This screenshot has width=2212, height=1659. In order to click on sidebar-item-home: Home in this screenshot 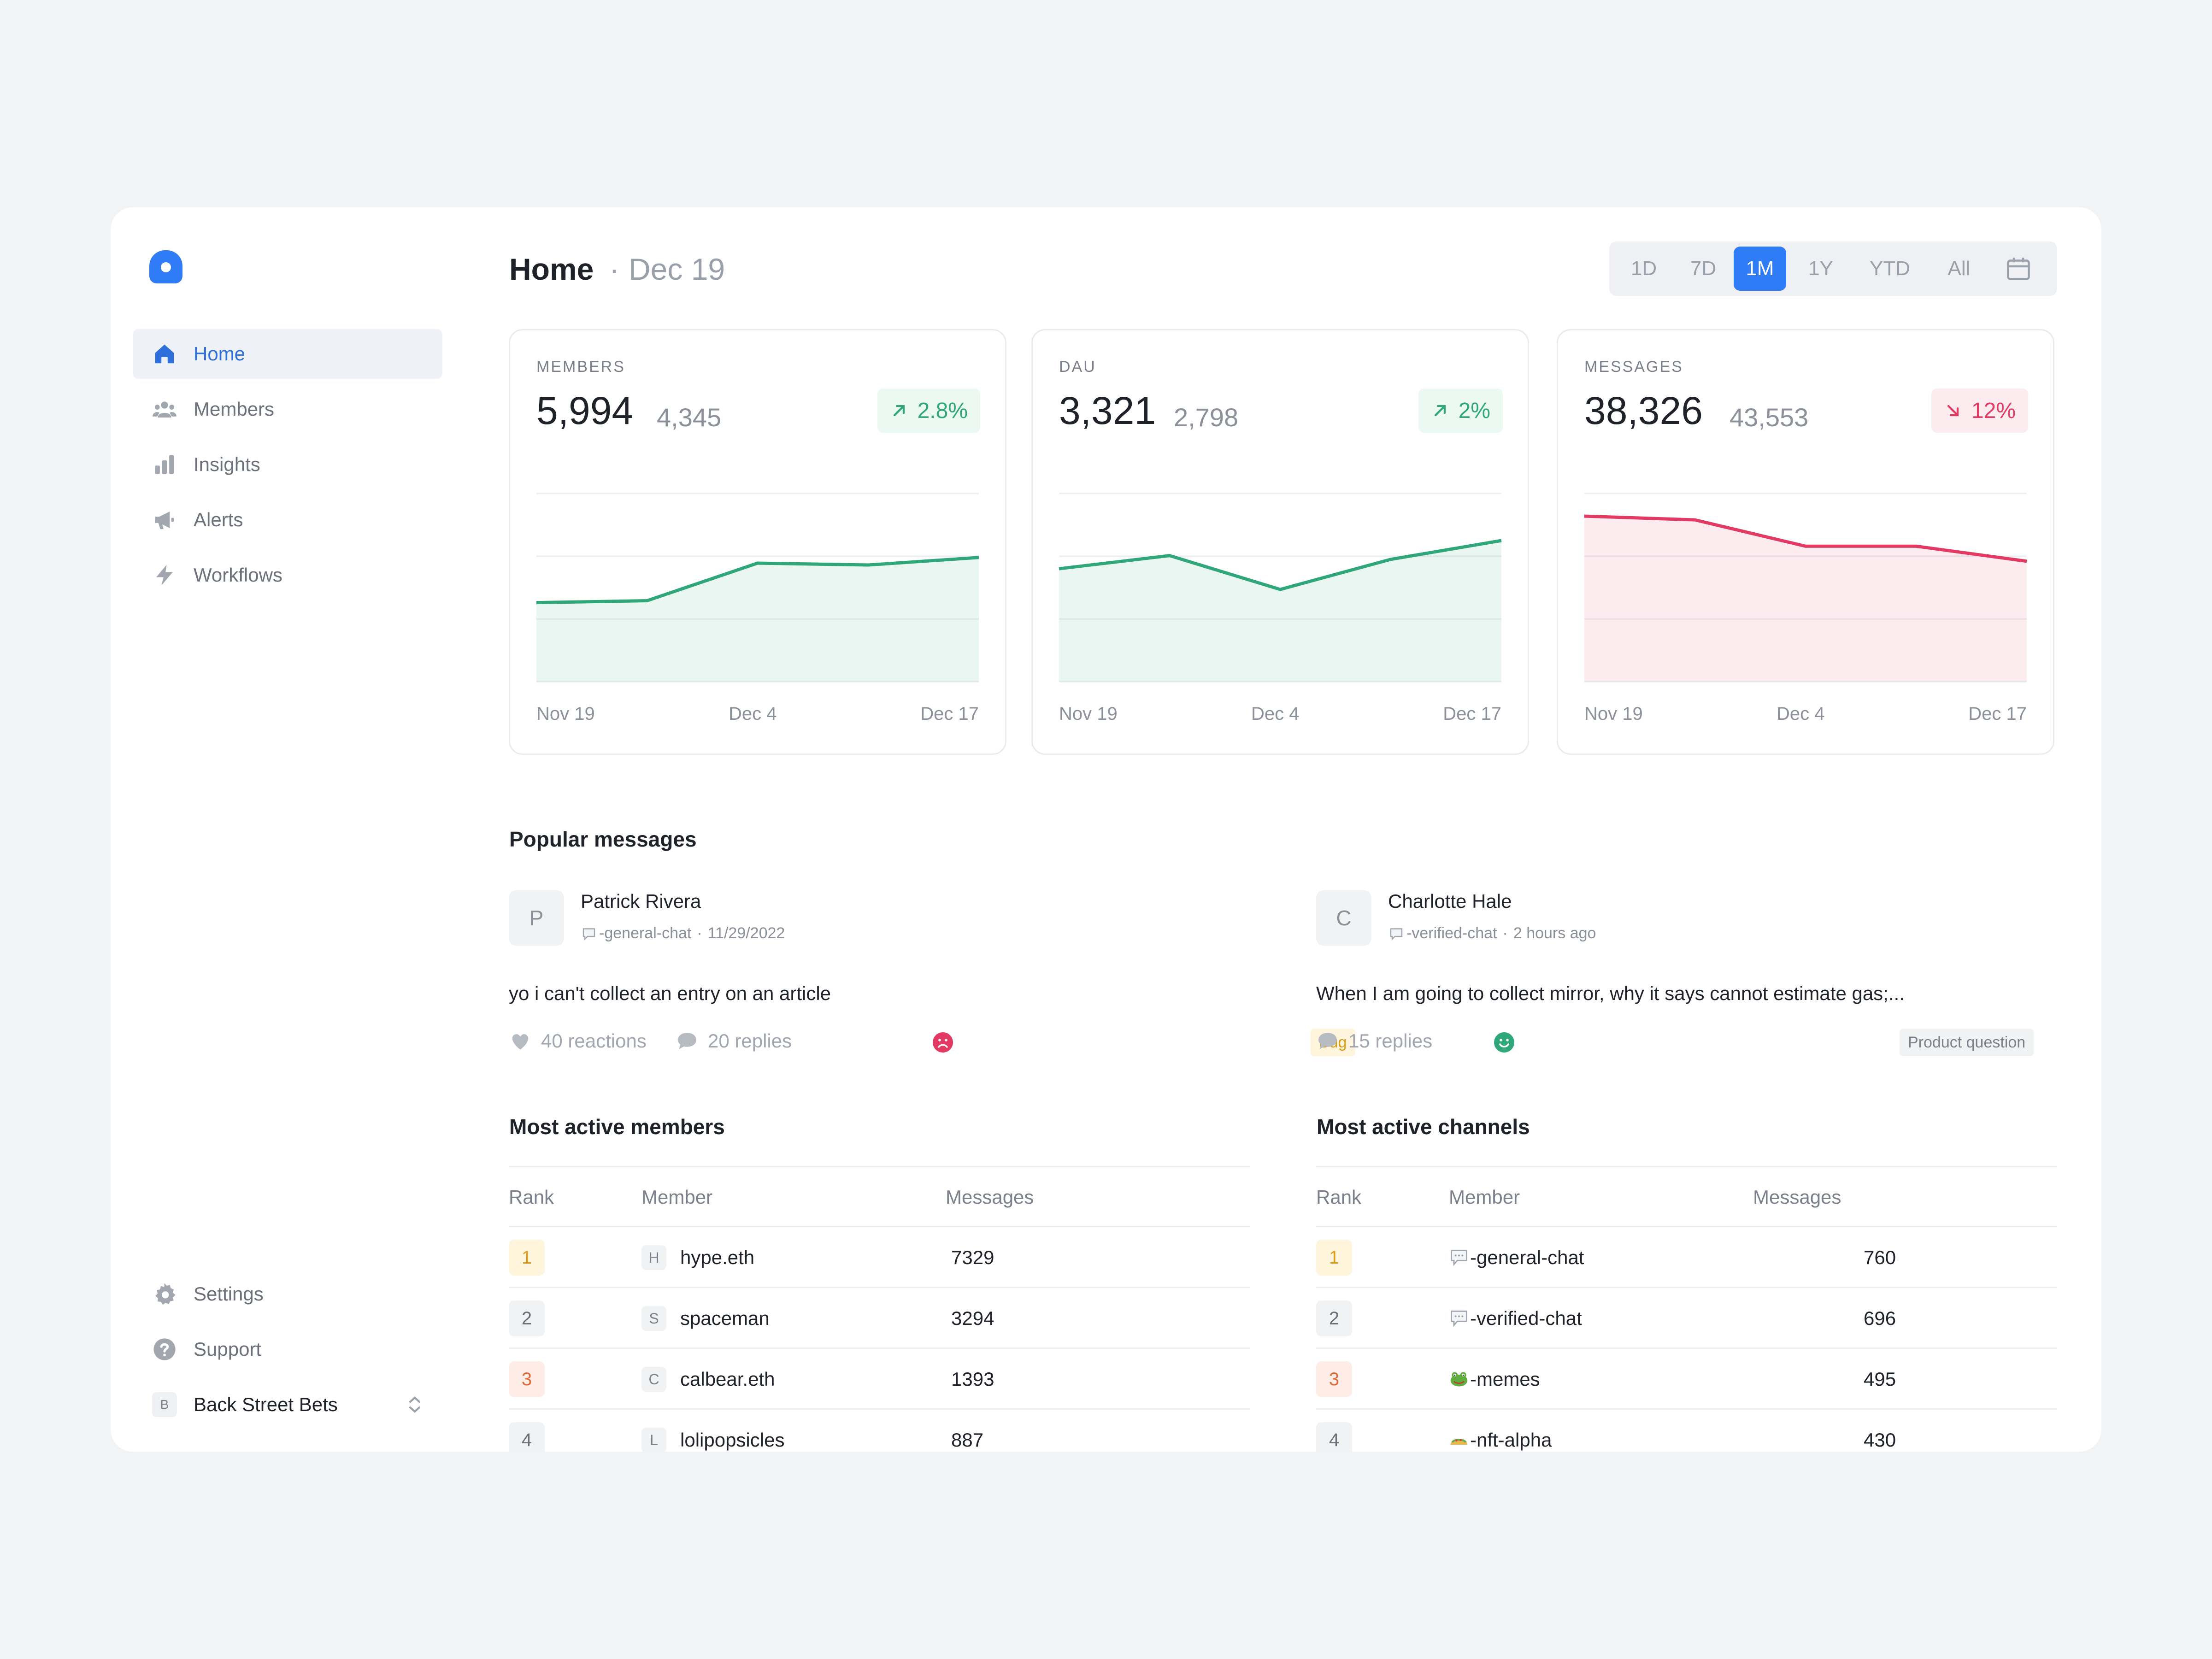, I will do `click(287, 354)`.